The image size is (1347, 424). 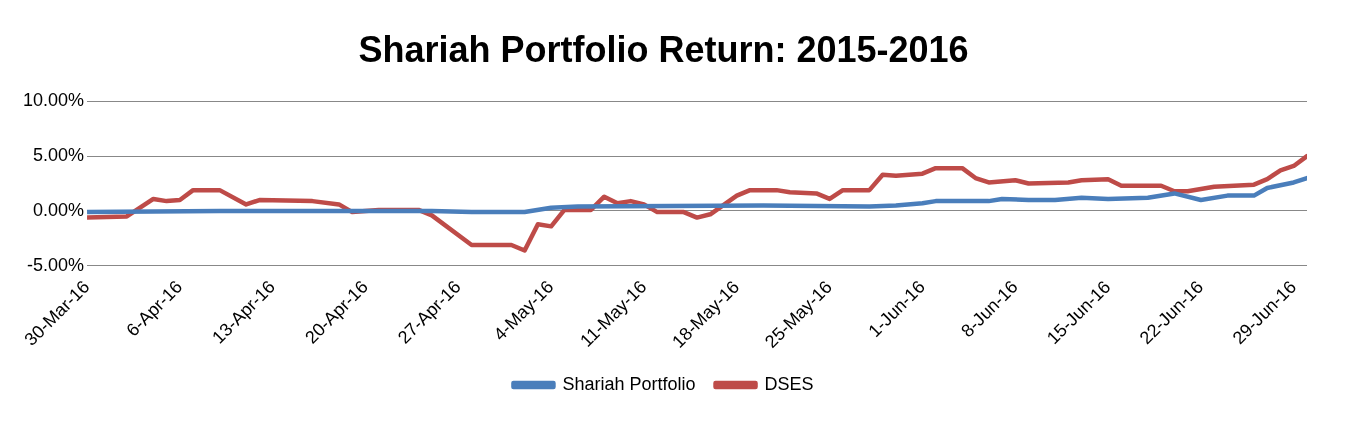 What do you see at coordinates (59, 209) in the screenshot?
I see `y-tick-label: 0.00%` at bounding box center [59, 209].